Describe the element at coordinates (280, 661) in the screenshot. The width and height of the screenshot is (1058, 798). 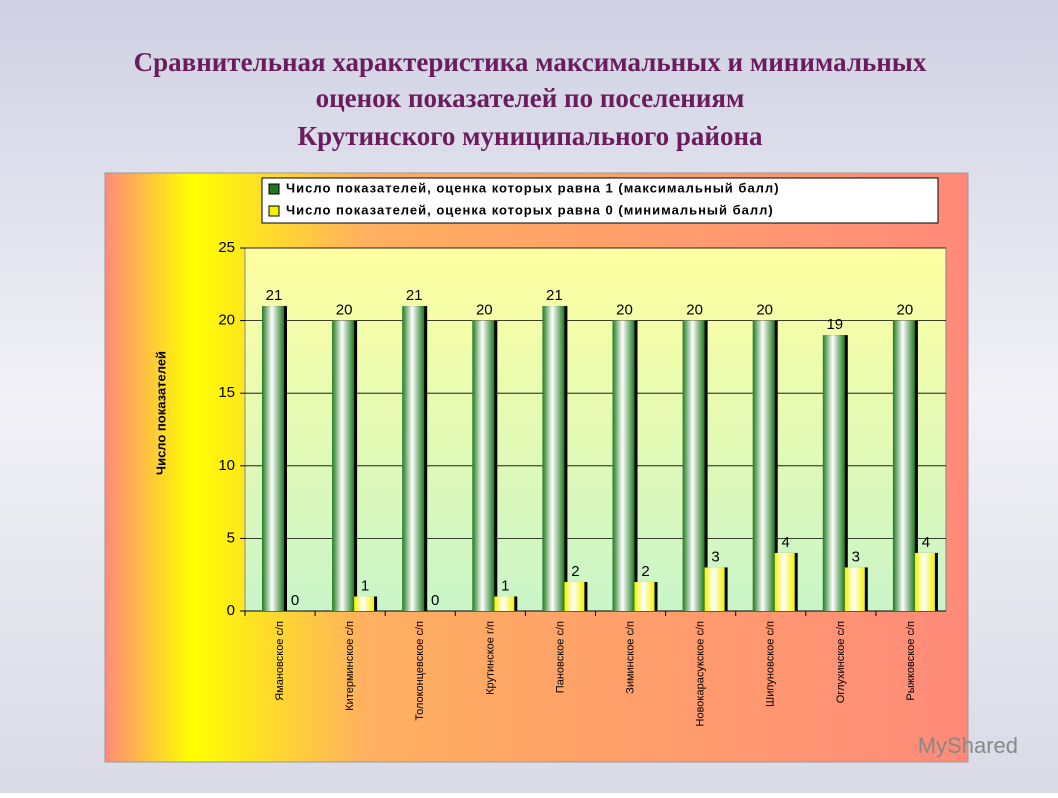
I see `x-tick-label: Ямановское с/п` at that location.